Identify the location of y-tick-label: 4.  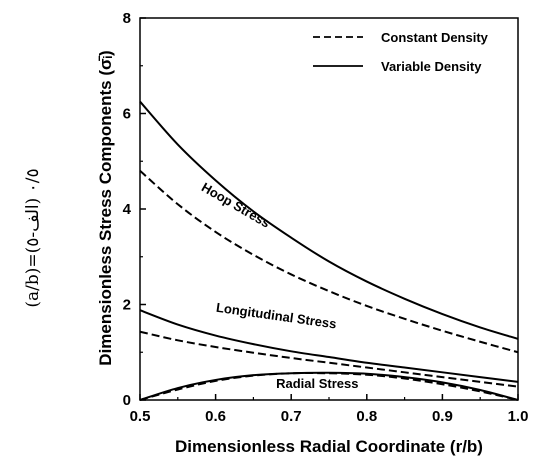
(127, 209).